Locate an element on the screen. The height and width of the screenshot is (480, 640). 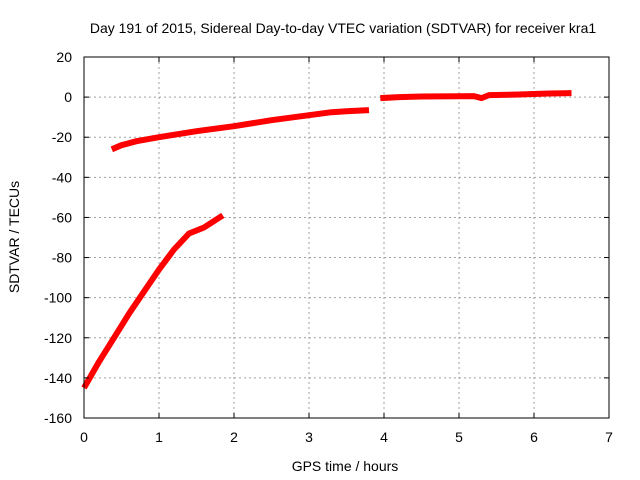
x-tick-label: 2 is located at coordinates (234, 437).